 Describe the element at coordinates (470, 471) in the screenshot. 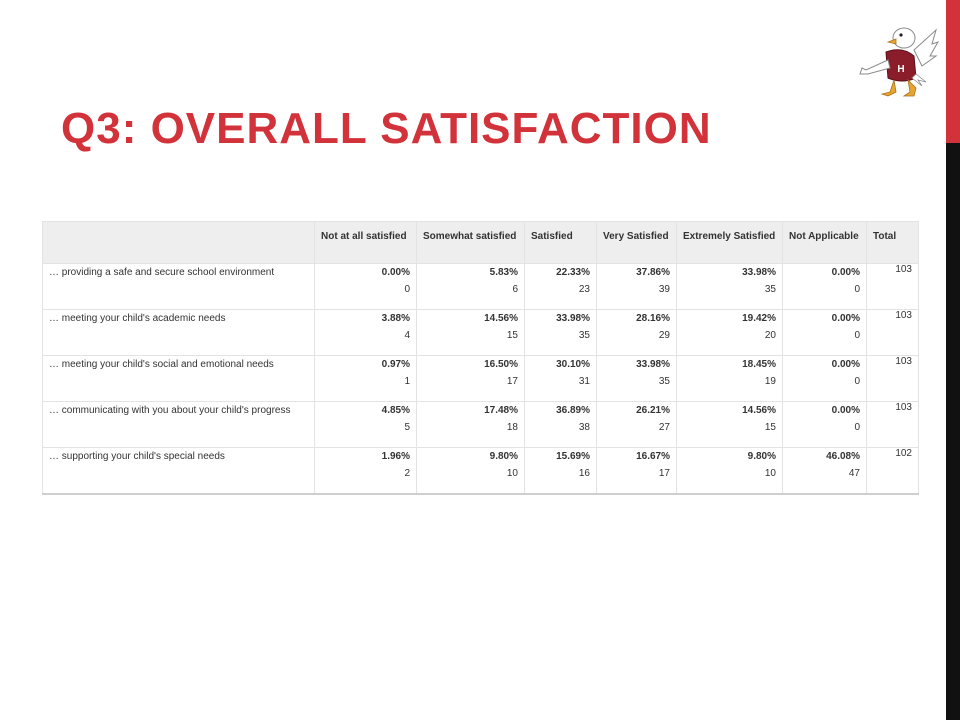

I see `response-cell: 9.80% 10` at that location.